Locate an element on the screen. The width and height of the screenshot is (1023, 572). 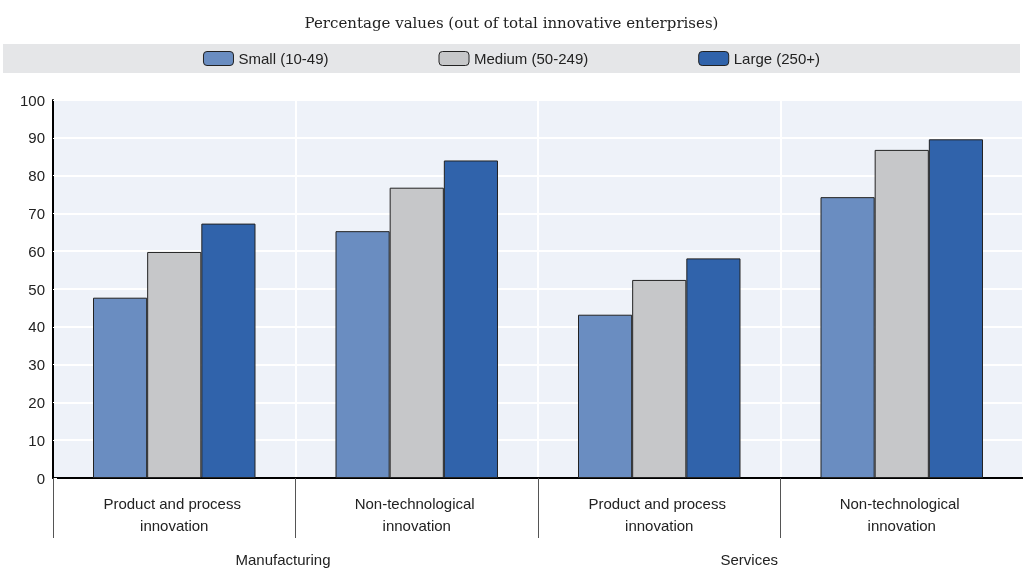
legend-label: Small (10-49) is located at coordinates (283, 58).